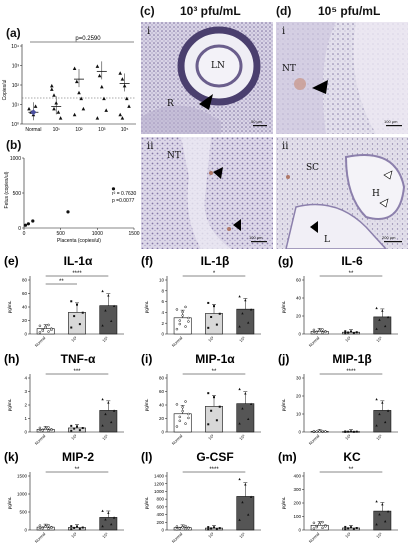  What do you see at coordinates (40, 439) in the screenshot?
I see `x-tick-label: Normal` at bounding box center [40, 439].